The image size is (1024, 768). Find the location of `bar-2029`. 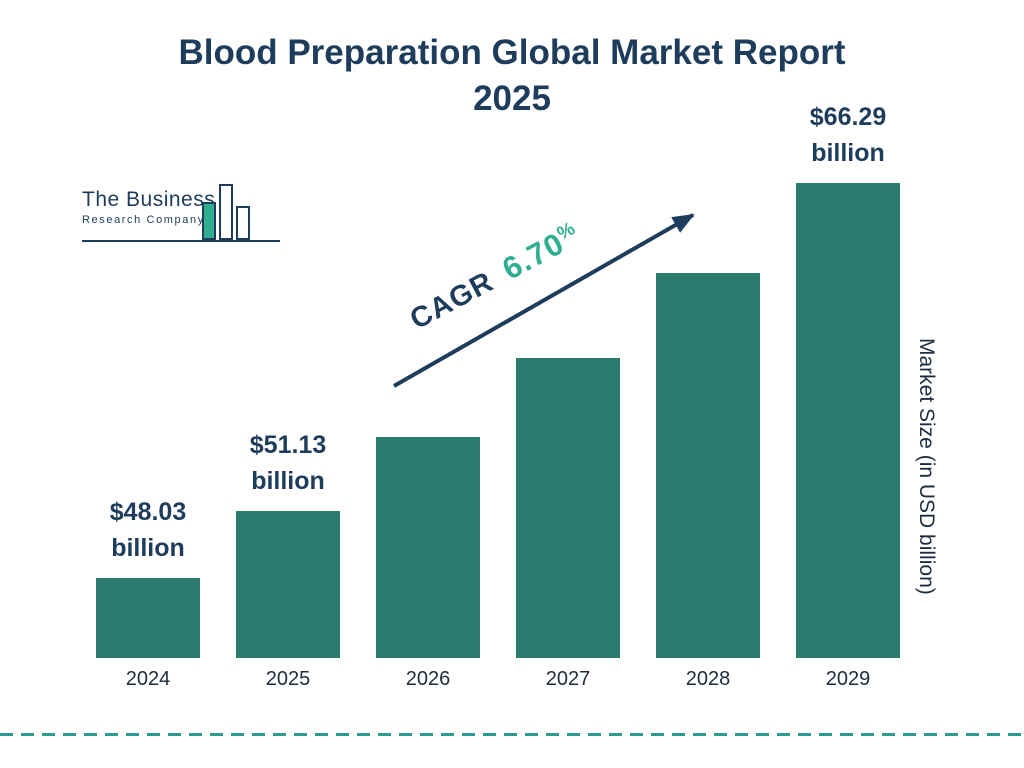

bar-2029 is located at coordinates (848, 420).